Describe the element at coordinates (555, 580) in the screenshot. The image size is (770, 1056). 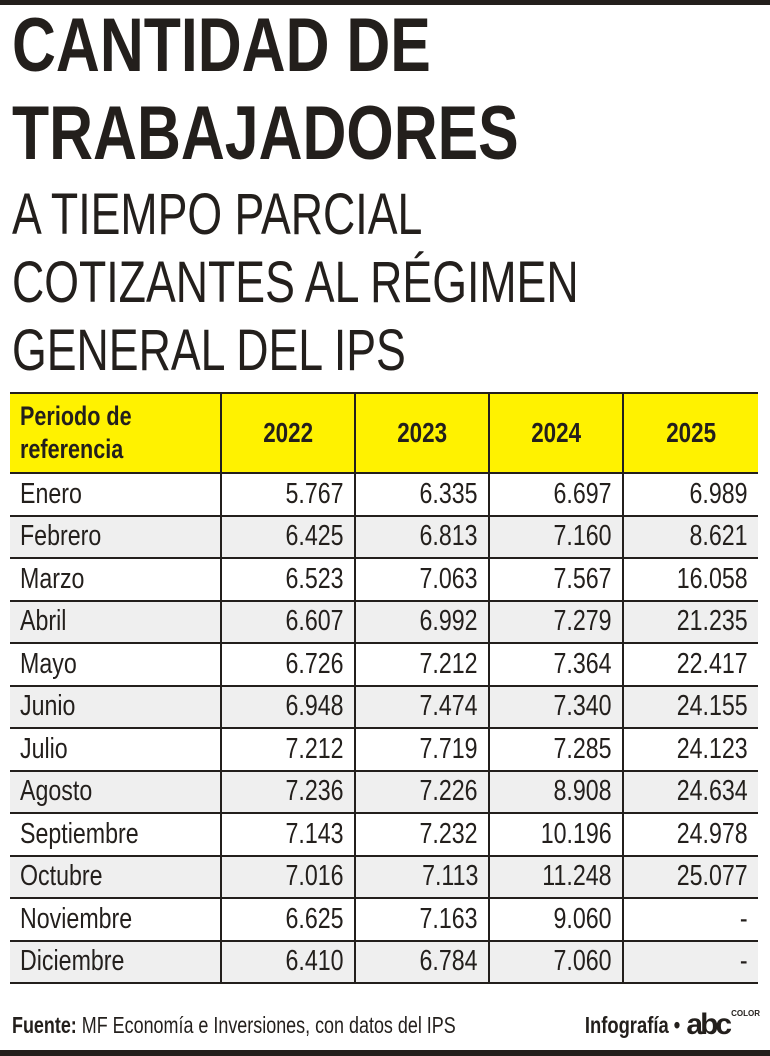
I see `value-cell: 7.567` at that location.